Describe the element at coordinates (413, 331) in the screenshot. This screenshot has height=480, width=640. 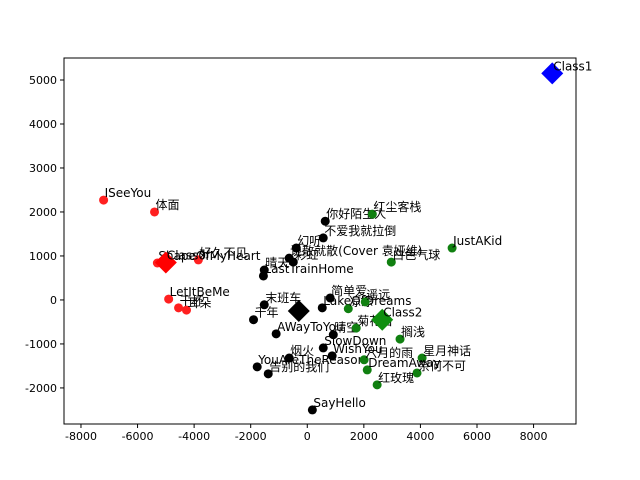
I see `point-label: 搁浅` at that location.